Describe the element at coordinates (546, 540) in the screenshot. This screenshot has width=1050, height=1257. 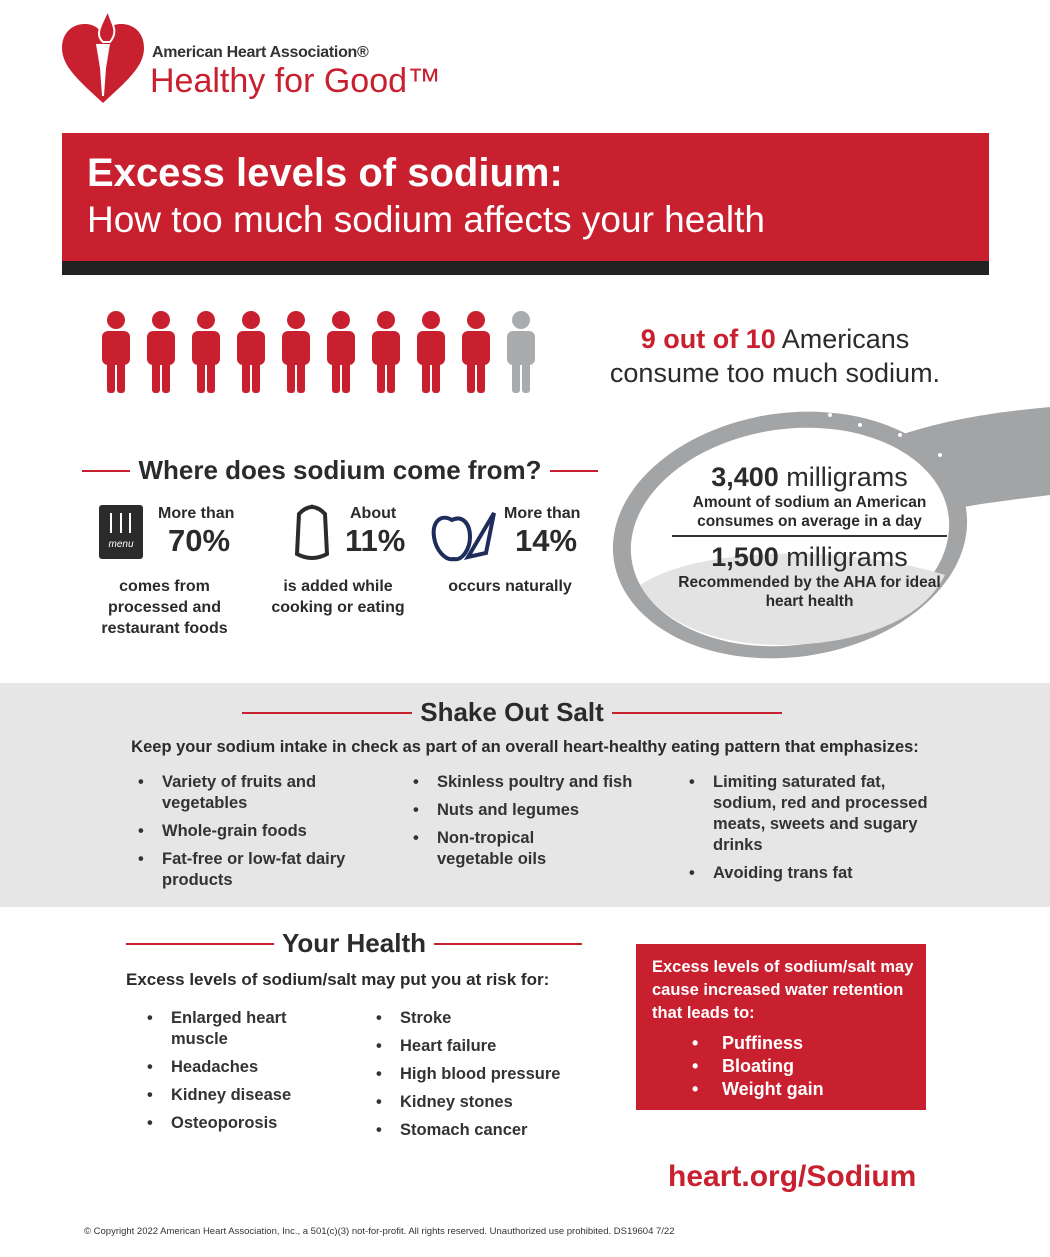
I see `source-value: 14%` at that location.